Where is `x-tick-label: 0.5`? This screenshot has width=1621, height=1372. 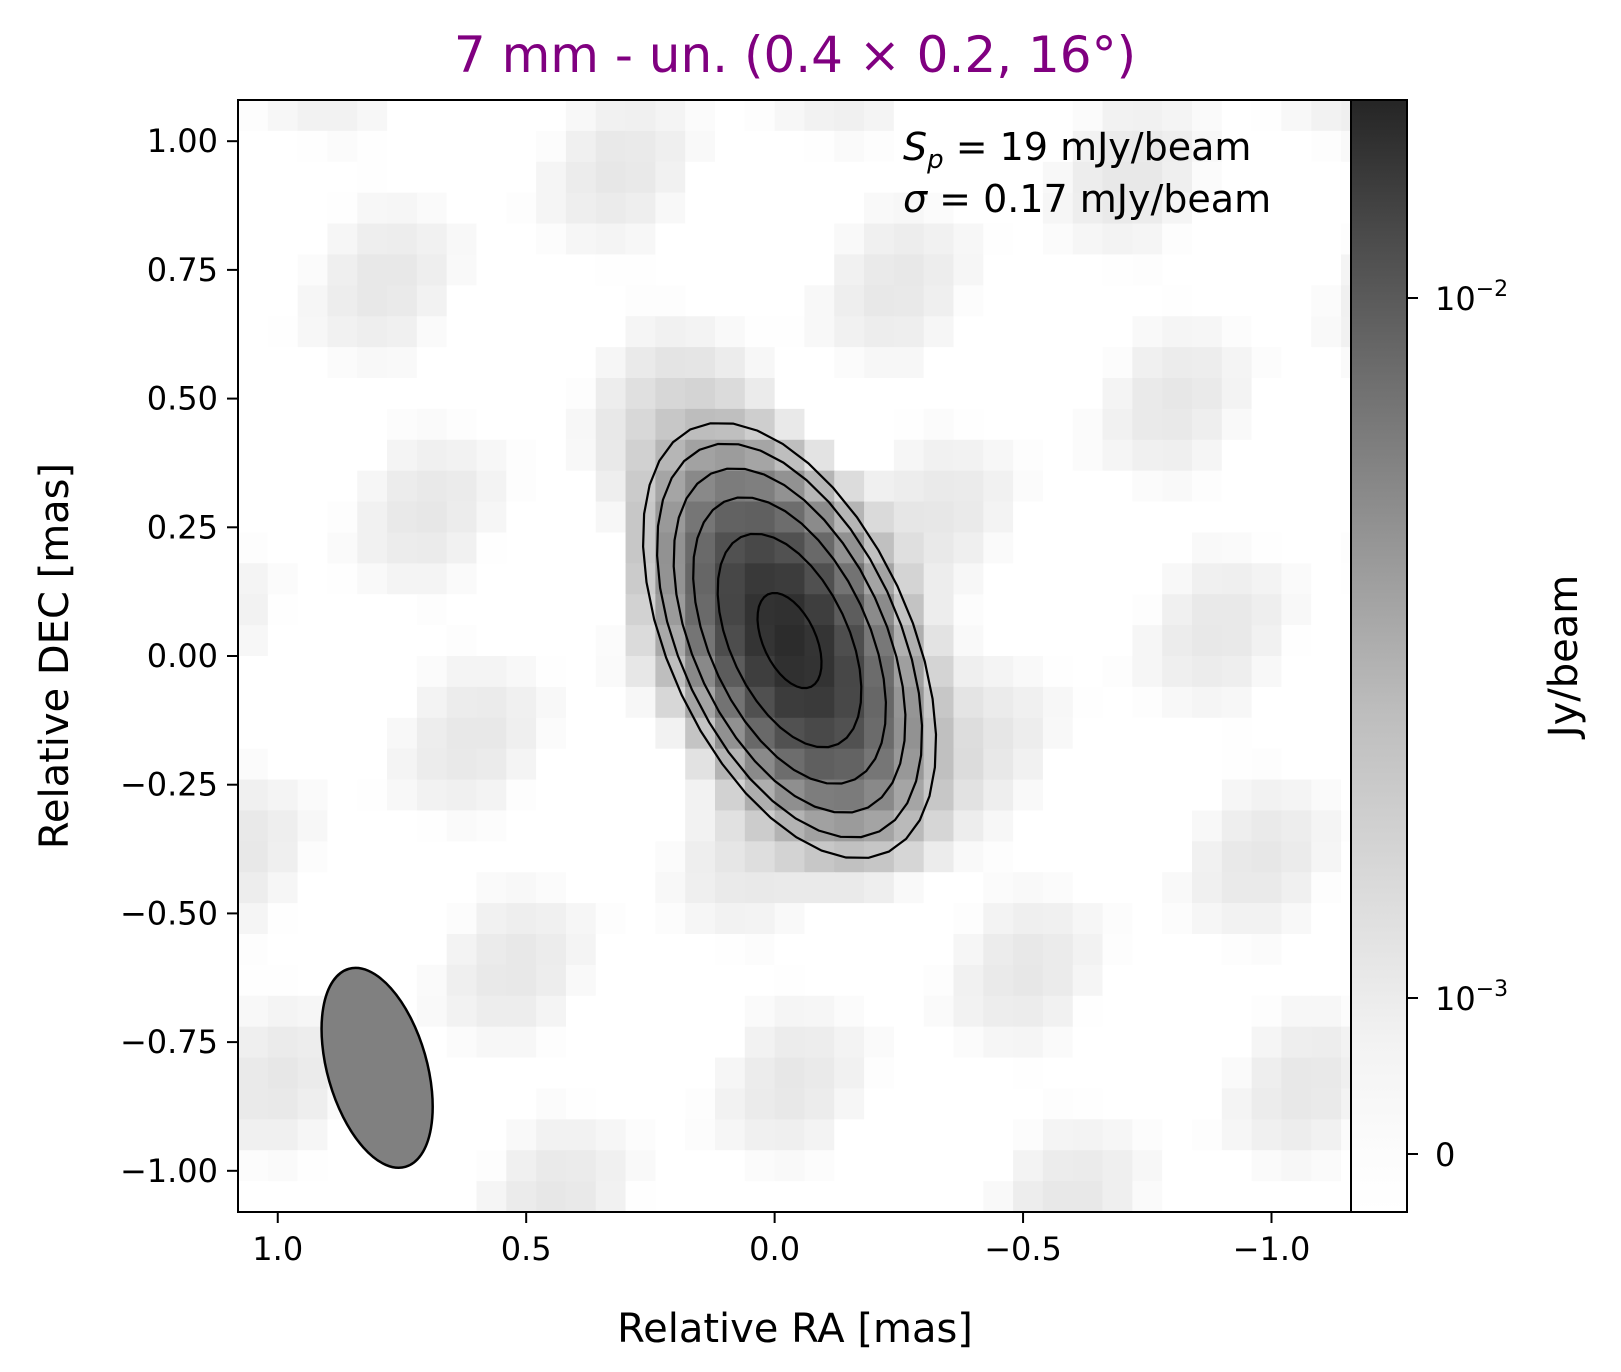
x-tick-label: 0.5 is located at coordinates (526, 1249).